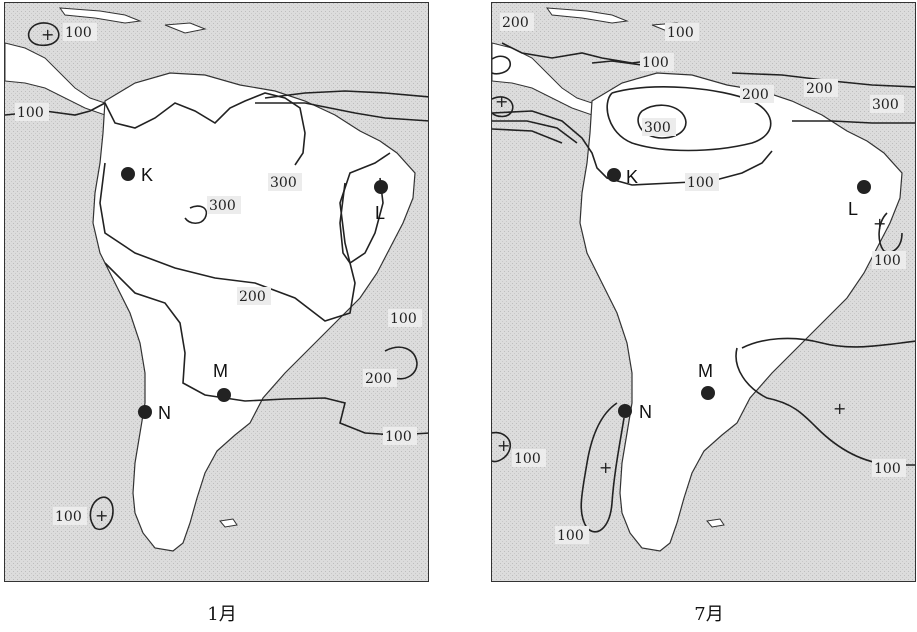 Image resolution: width=917 pixels, height=632 pixels. I want to click on july-caption: 7月, so click(709, 614).